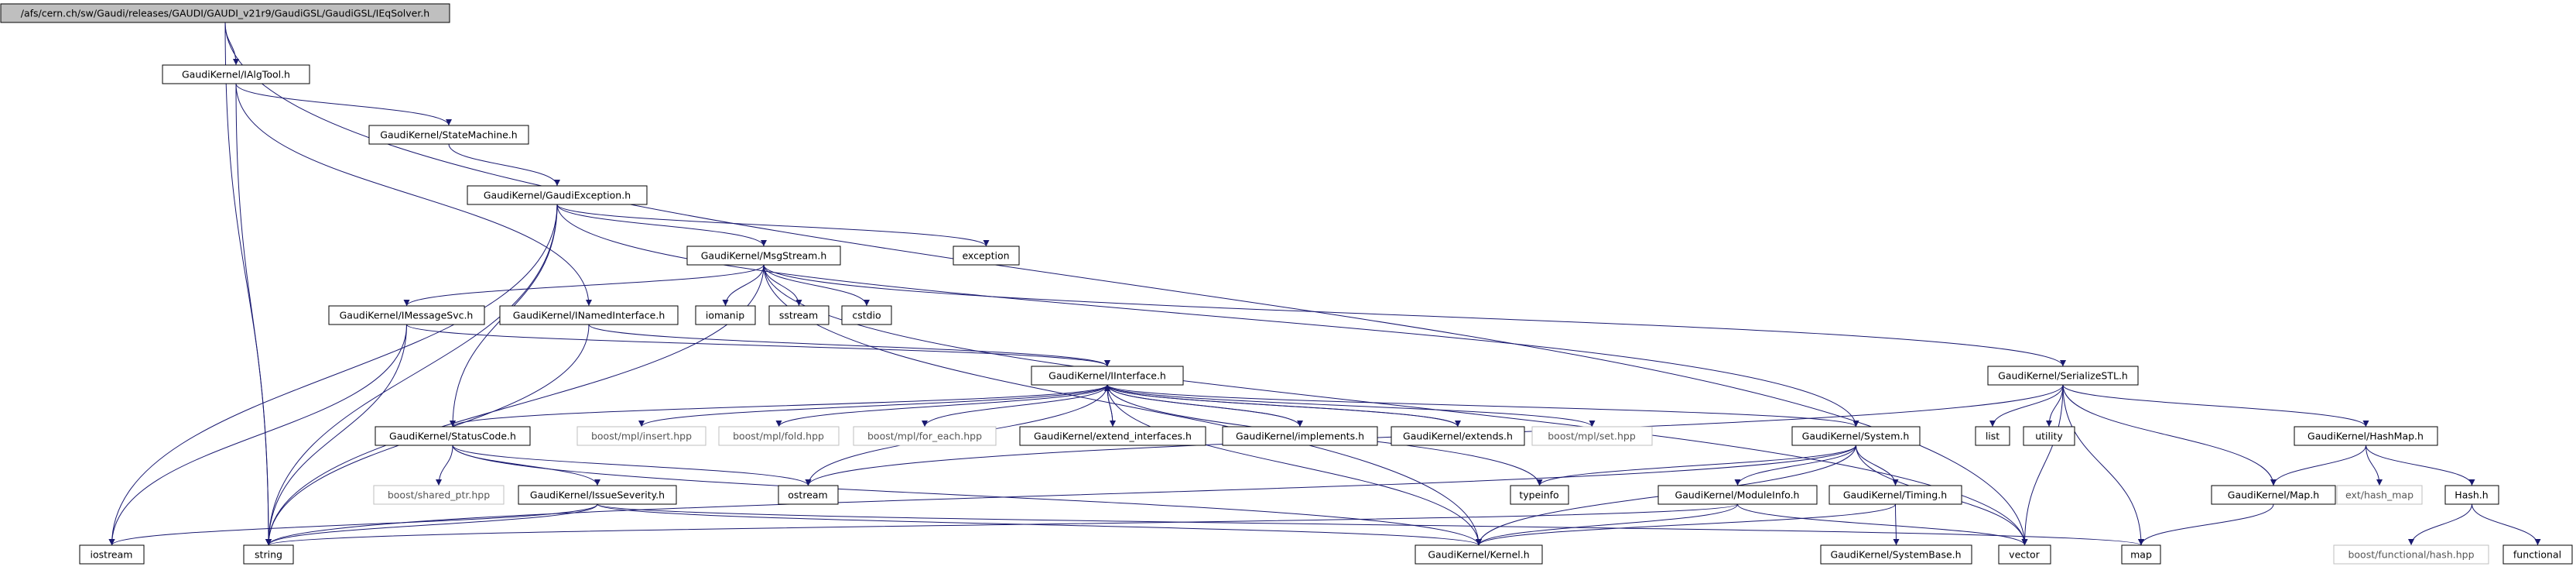  Describe the element at coordinates (1040, 524) in the screenshot. I see `include-edge-issueseverity-to-kernel` at that location.